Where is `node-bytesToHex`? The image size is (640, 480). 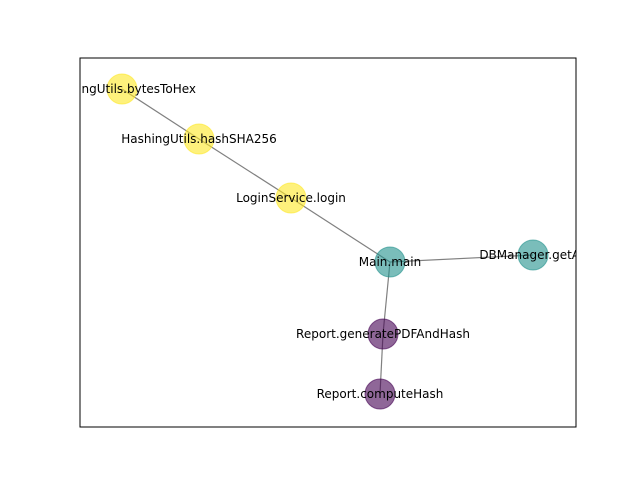 node-bytesToHex is located at coordinates (122, 89).